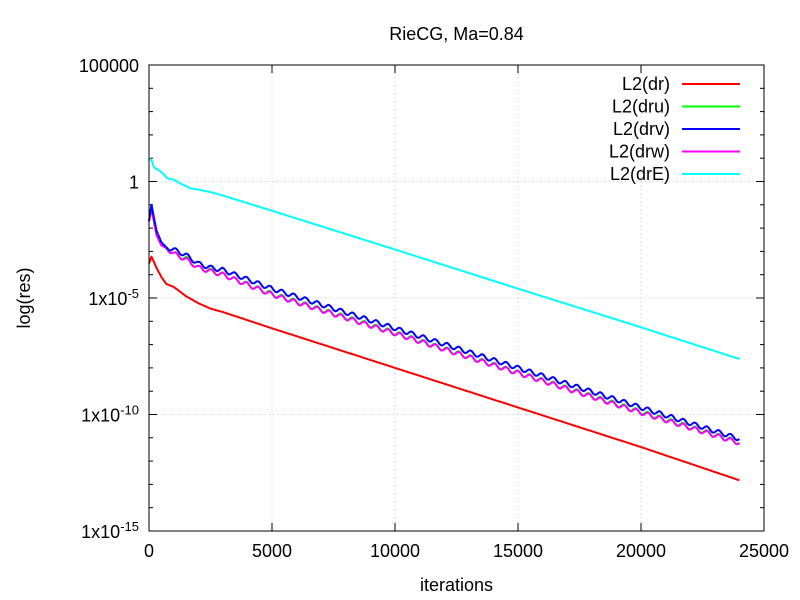  What do you see at coordinates (641, 107) in the screenshot?
I see `legend-label-l2-dru: L2(dru)` at bounding box center [641, 107].